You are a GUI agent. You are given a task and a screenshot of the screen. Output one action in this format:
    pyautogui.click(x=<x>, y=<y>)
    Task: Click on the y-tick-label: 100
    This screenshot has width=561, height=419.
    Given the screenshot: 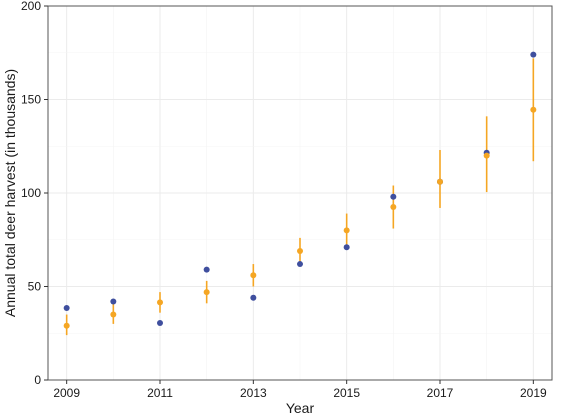 What is the action you would take?
    pyautogui.click(x=31, y=193)
    